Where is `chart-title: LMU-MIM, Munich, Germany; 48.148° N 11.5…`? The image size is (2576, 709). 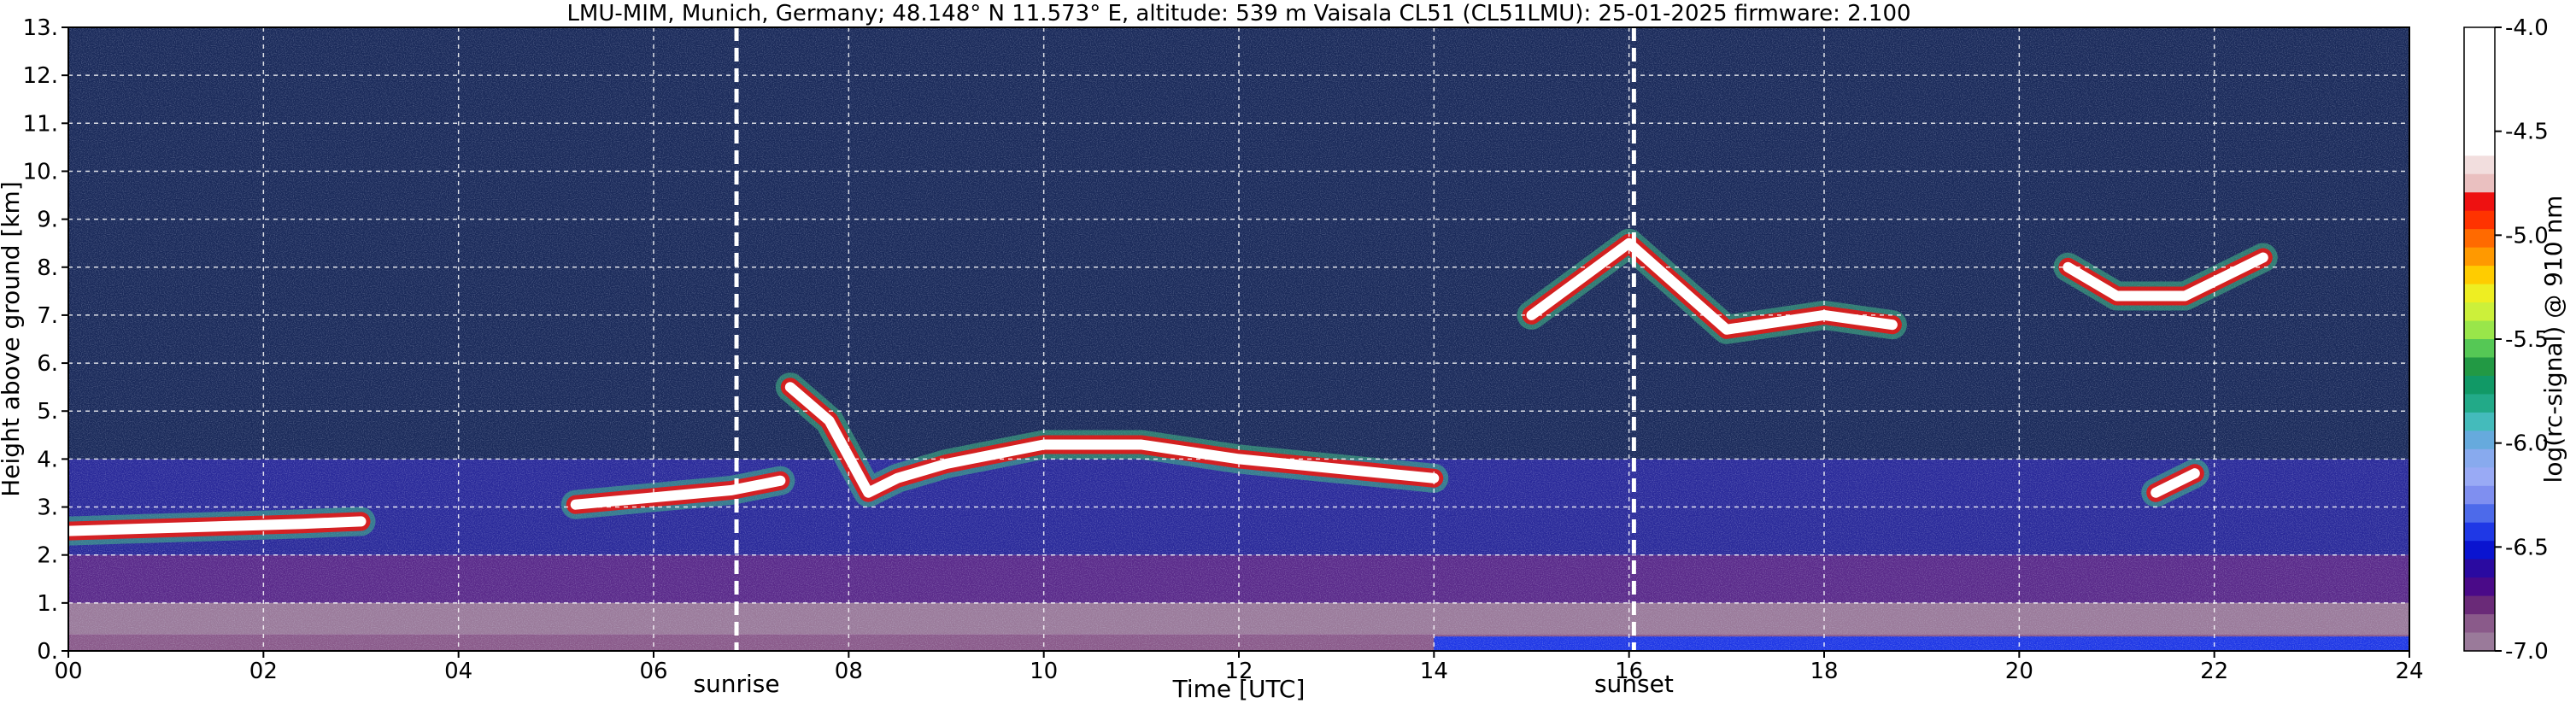 chart-title: LMU-MIM, Munich, Germany; 48.148° N 11.5… is located at coordinates (1238, 14).